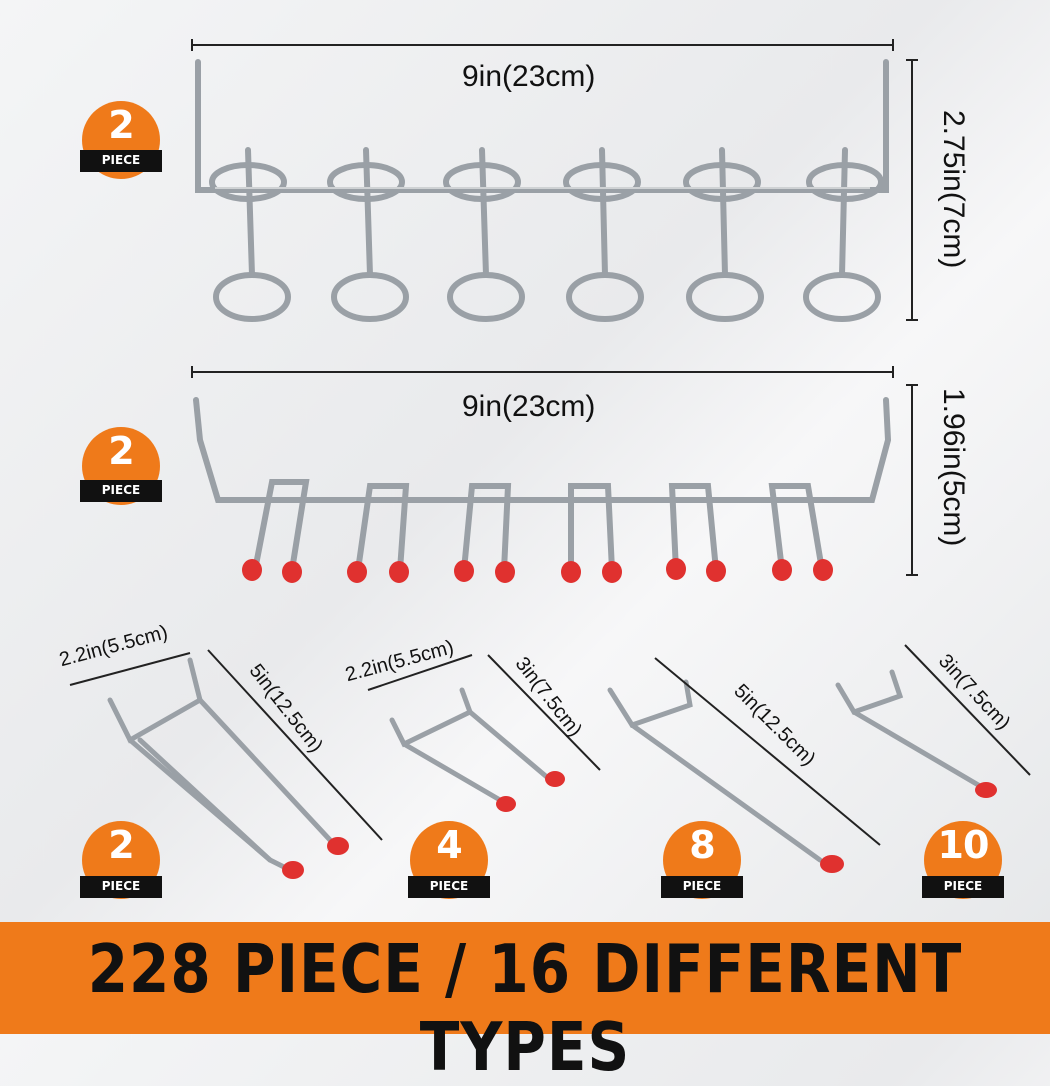 Image resolution: width=1050 pixels, height=1086 pixels. I want to click on quantity-number: 8, so click(702, 845).